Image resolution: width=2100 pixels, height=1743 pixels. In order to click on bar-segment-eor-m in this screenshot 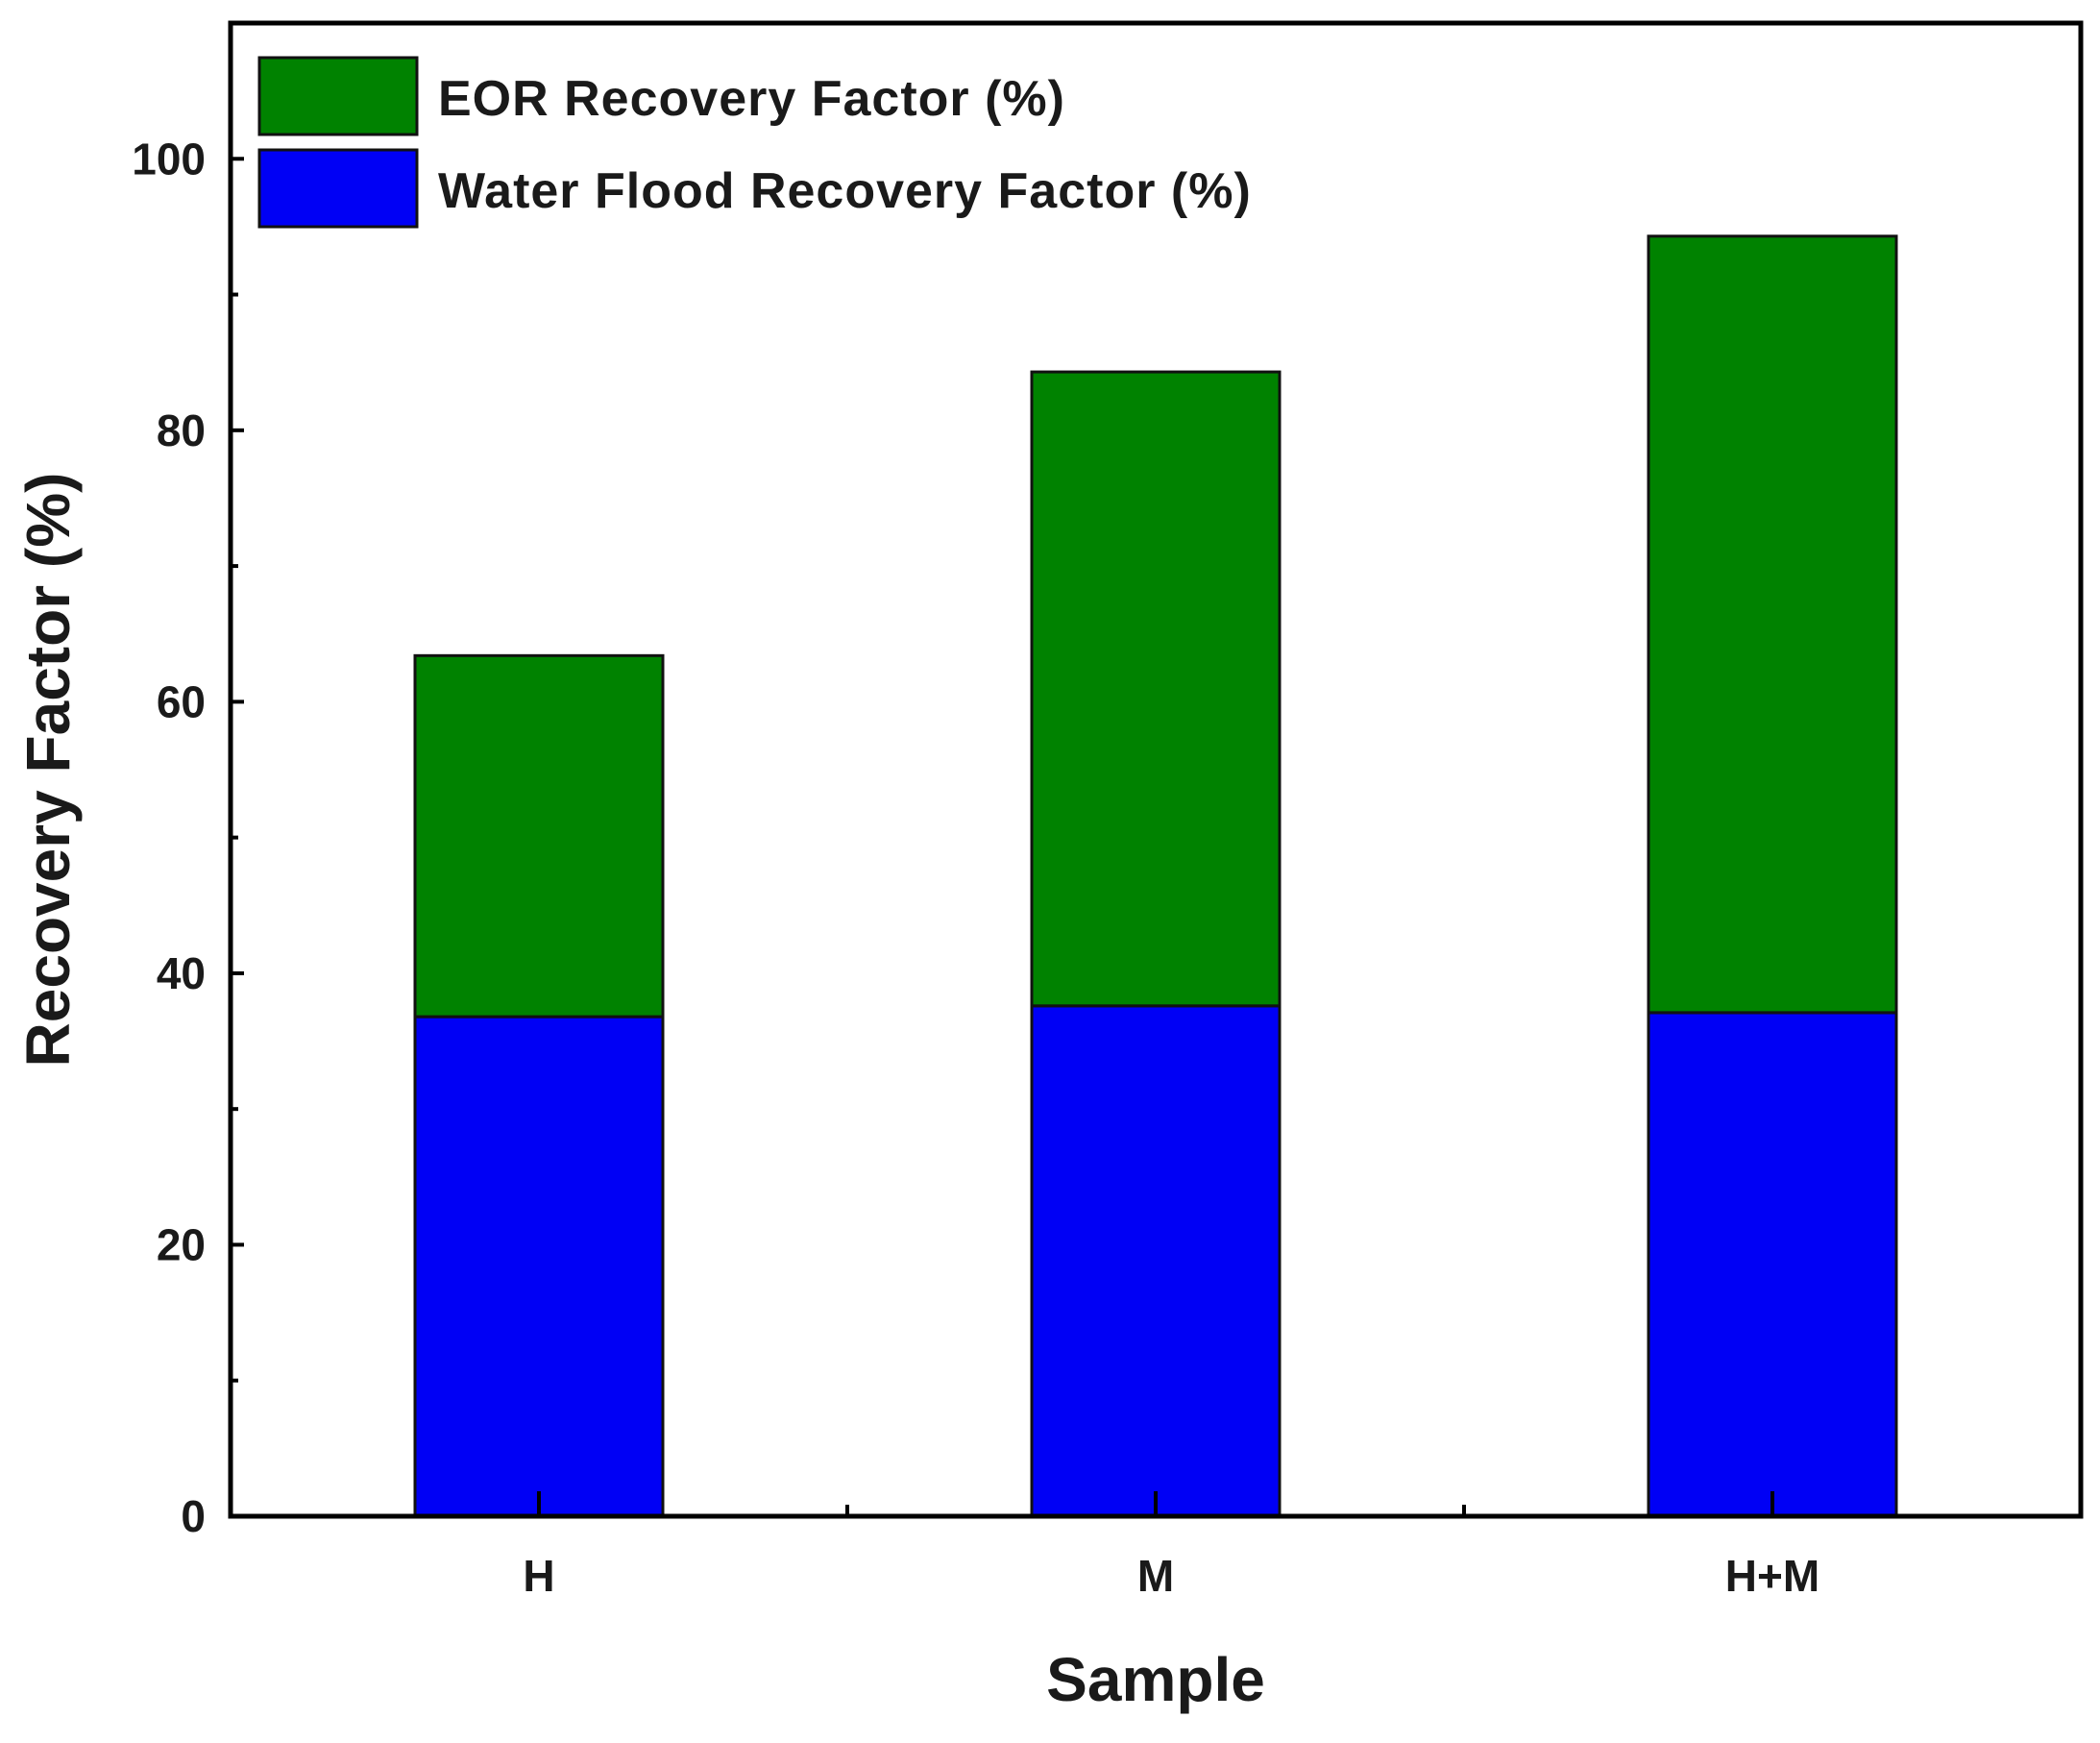, I will do `click(1156, 689)`.